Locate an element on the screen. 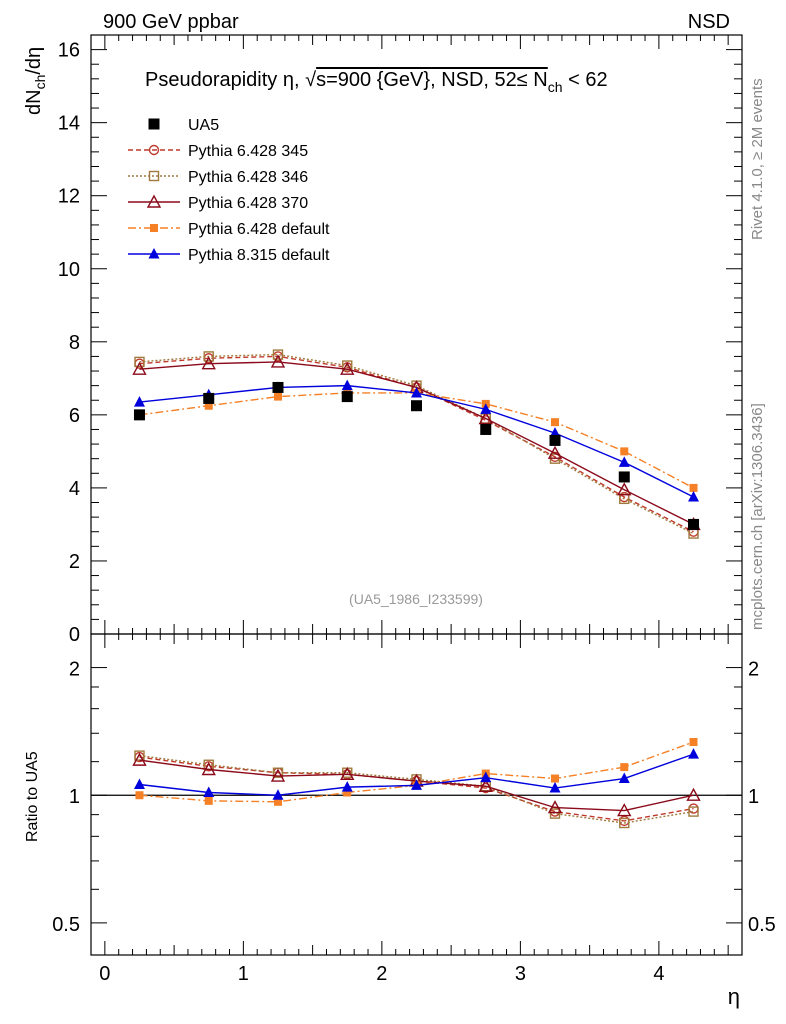 The width and height of the screenshot is (786, 1024). x-axis-label: η is located at coordinates (734, 996).